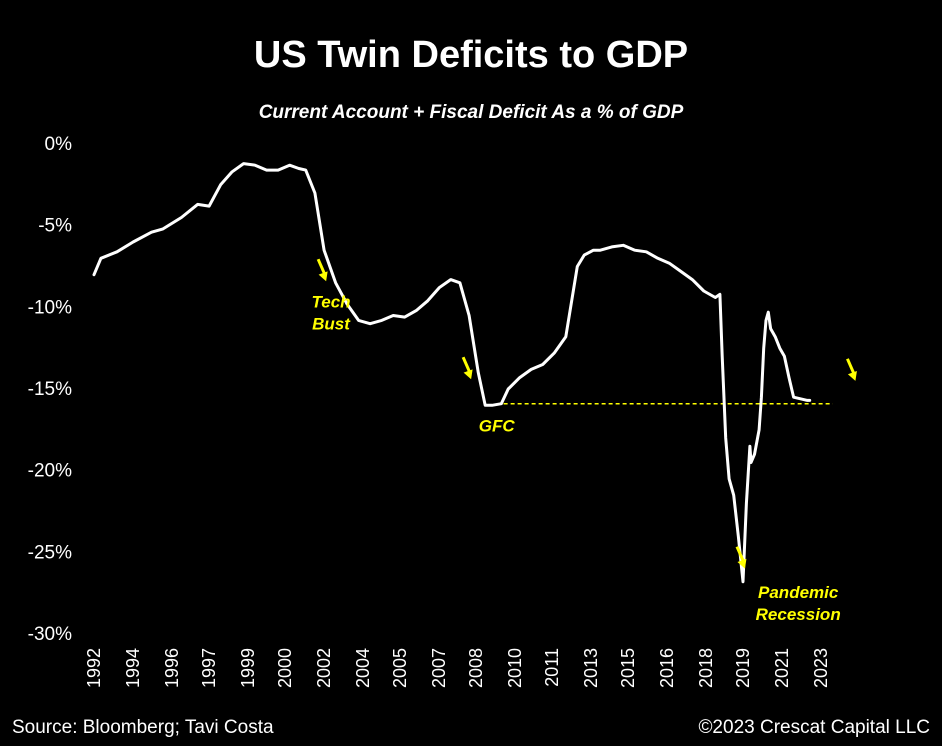  What do you see at coordinates (172, 668) in the screenshot?
I see `x-tick-label: 1996` at bounding box center [172, 668].